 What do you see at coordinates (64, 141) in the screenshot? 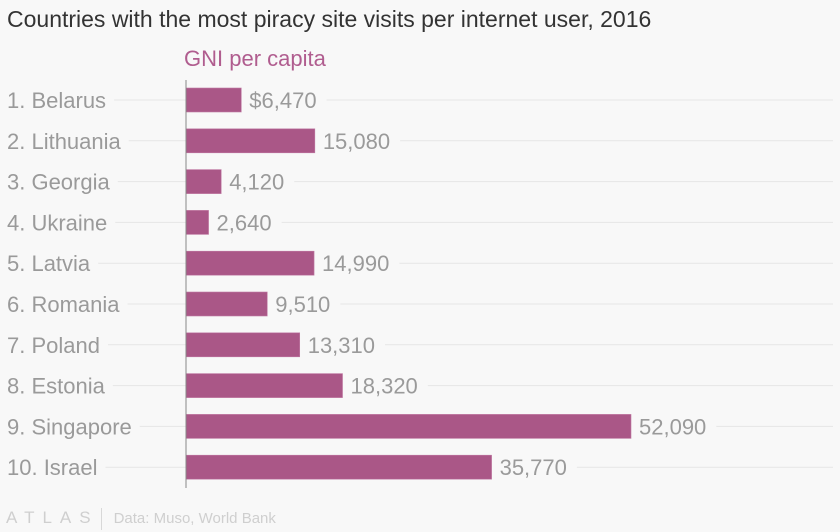
I see `category-label: 2. Lithuania` at bounding box center [64, 141].